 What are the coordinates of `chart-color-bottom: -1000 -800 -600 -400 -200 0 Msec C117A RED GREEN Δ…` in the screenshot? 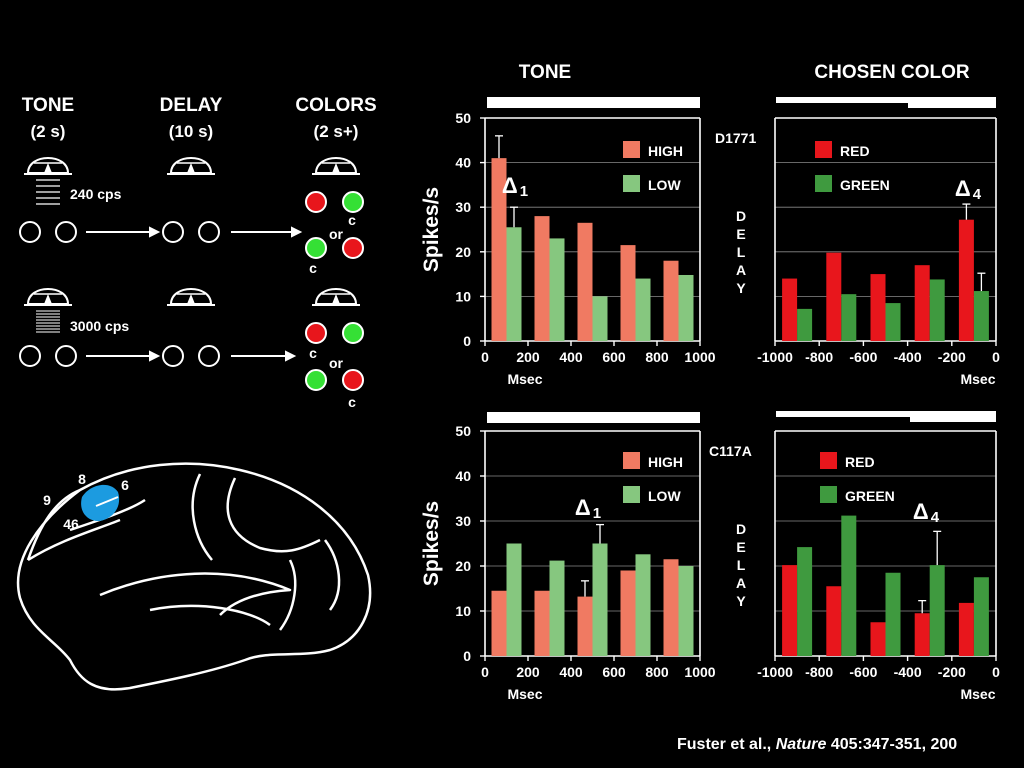 It's located at (854, 566).